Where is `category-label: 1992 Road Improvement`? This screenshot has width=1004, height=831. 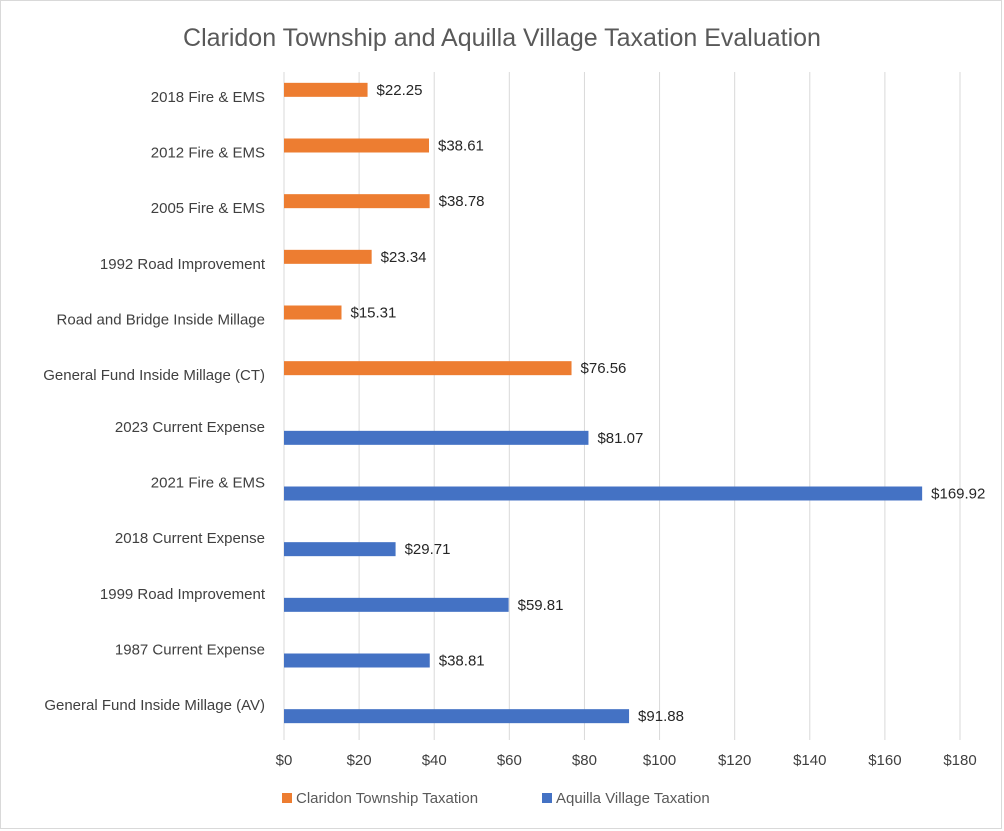 category-label: 1992 Road Improvement is located at coordinates (183, 264).